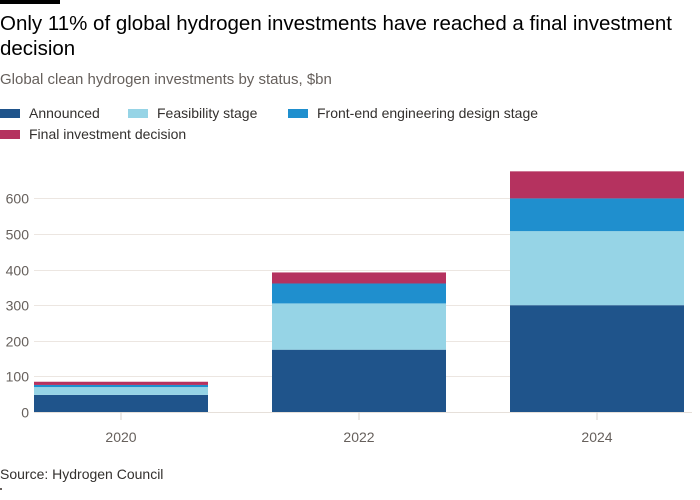 This screenshot has width=700, height=500. I want to click on y-tick-label-200: 200, so click(18, 342).